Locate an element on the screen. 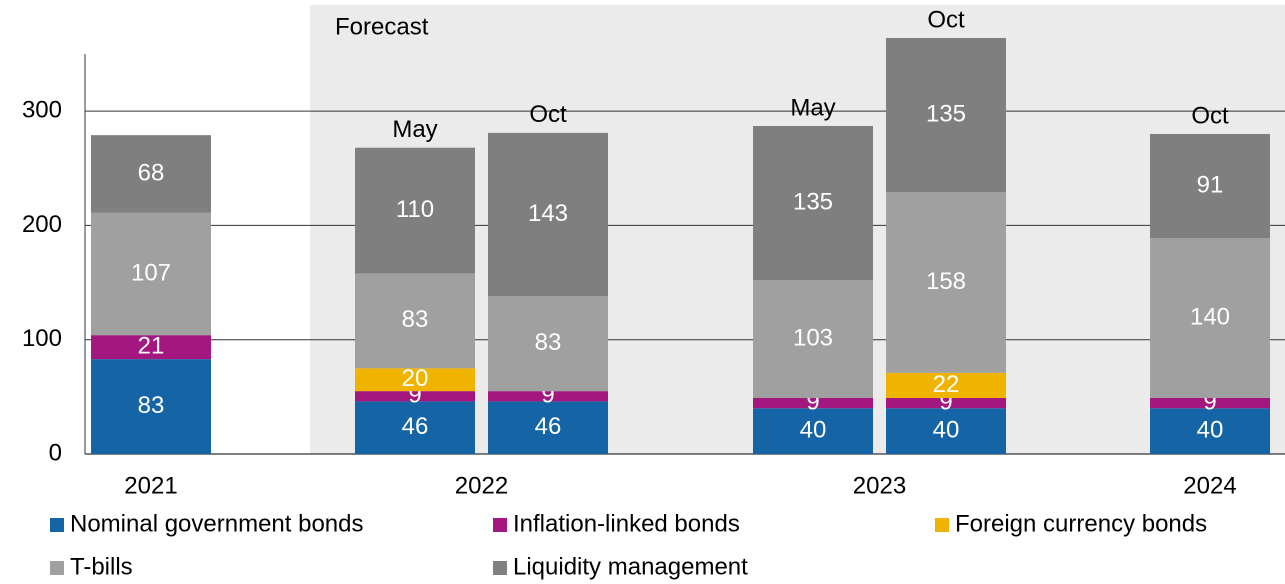 Image resolution: width=1285 pixels, height=584 pixels. value-label: 110 is located at coordinates (415, 209).